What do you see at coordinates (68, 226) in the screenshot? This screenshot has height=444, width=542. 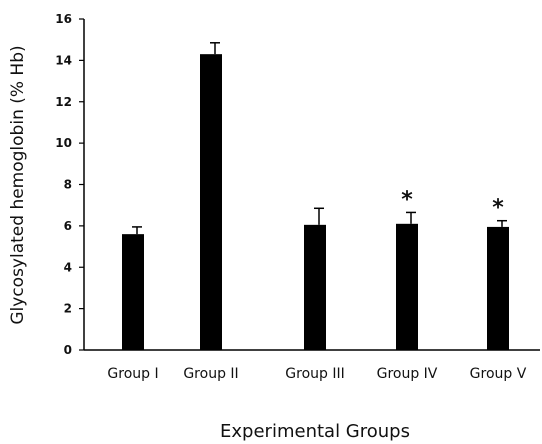 I see `y-tick-label: 6` at bounding box center [68, 226].